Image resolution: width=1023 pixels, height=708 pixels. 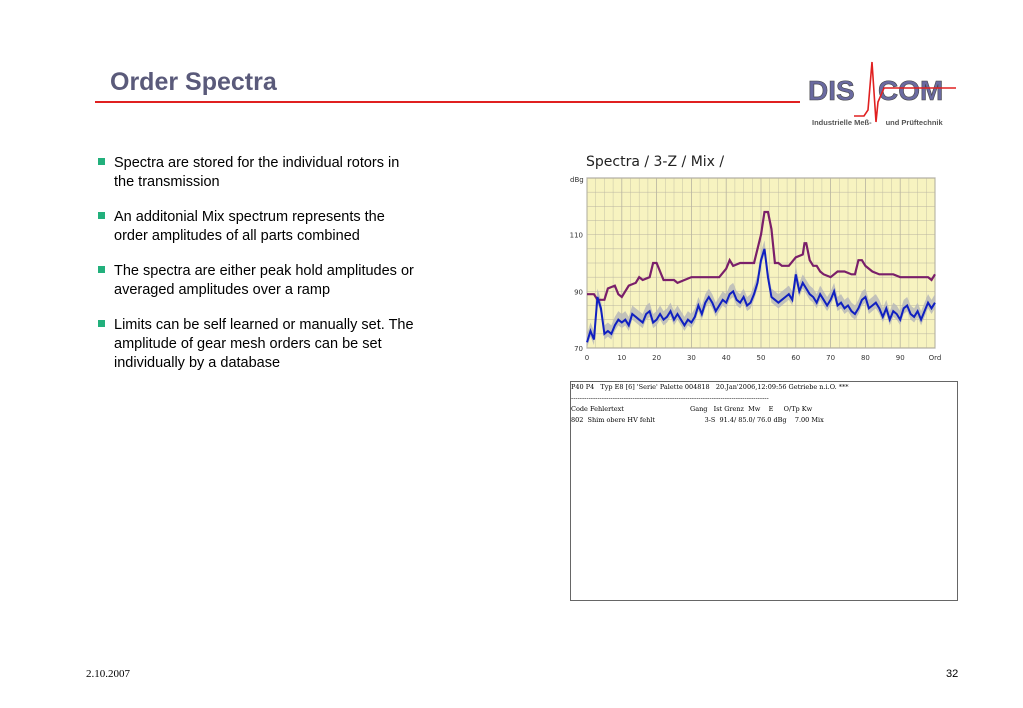 What do you see at coordinates (577, 180) in the screenshot?
I see `y-axis-label: dBg` at bounding box center [577, 180].